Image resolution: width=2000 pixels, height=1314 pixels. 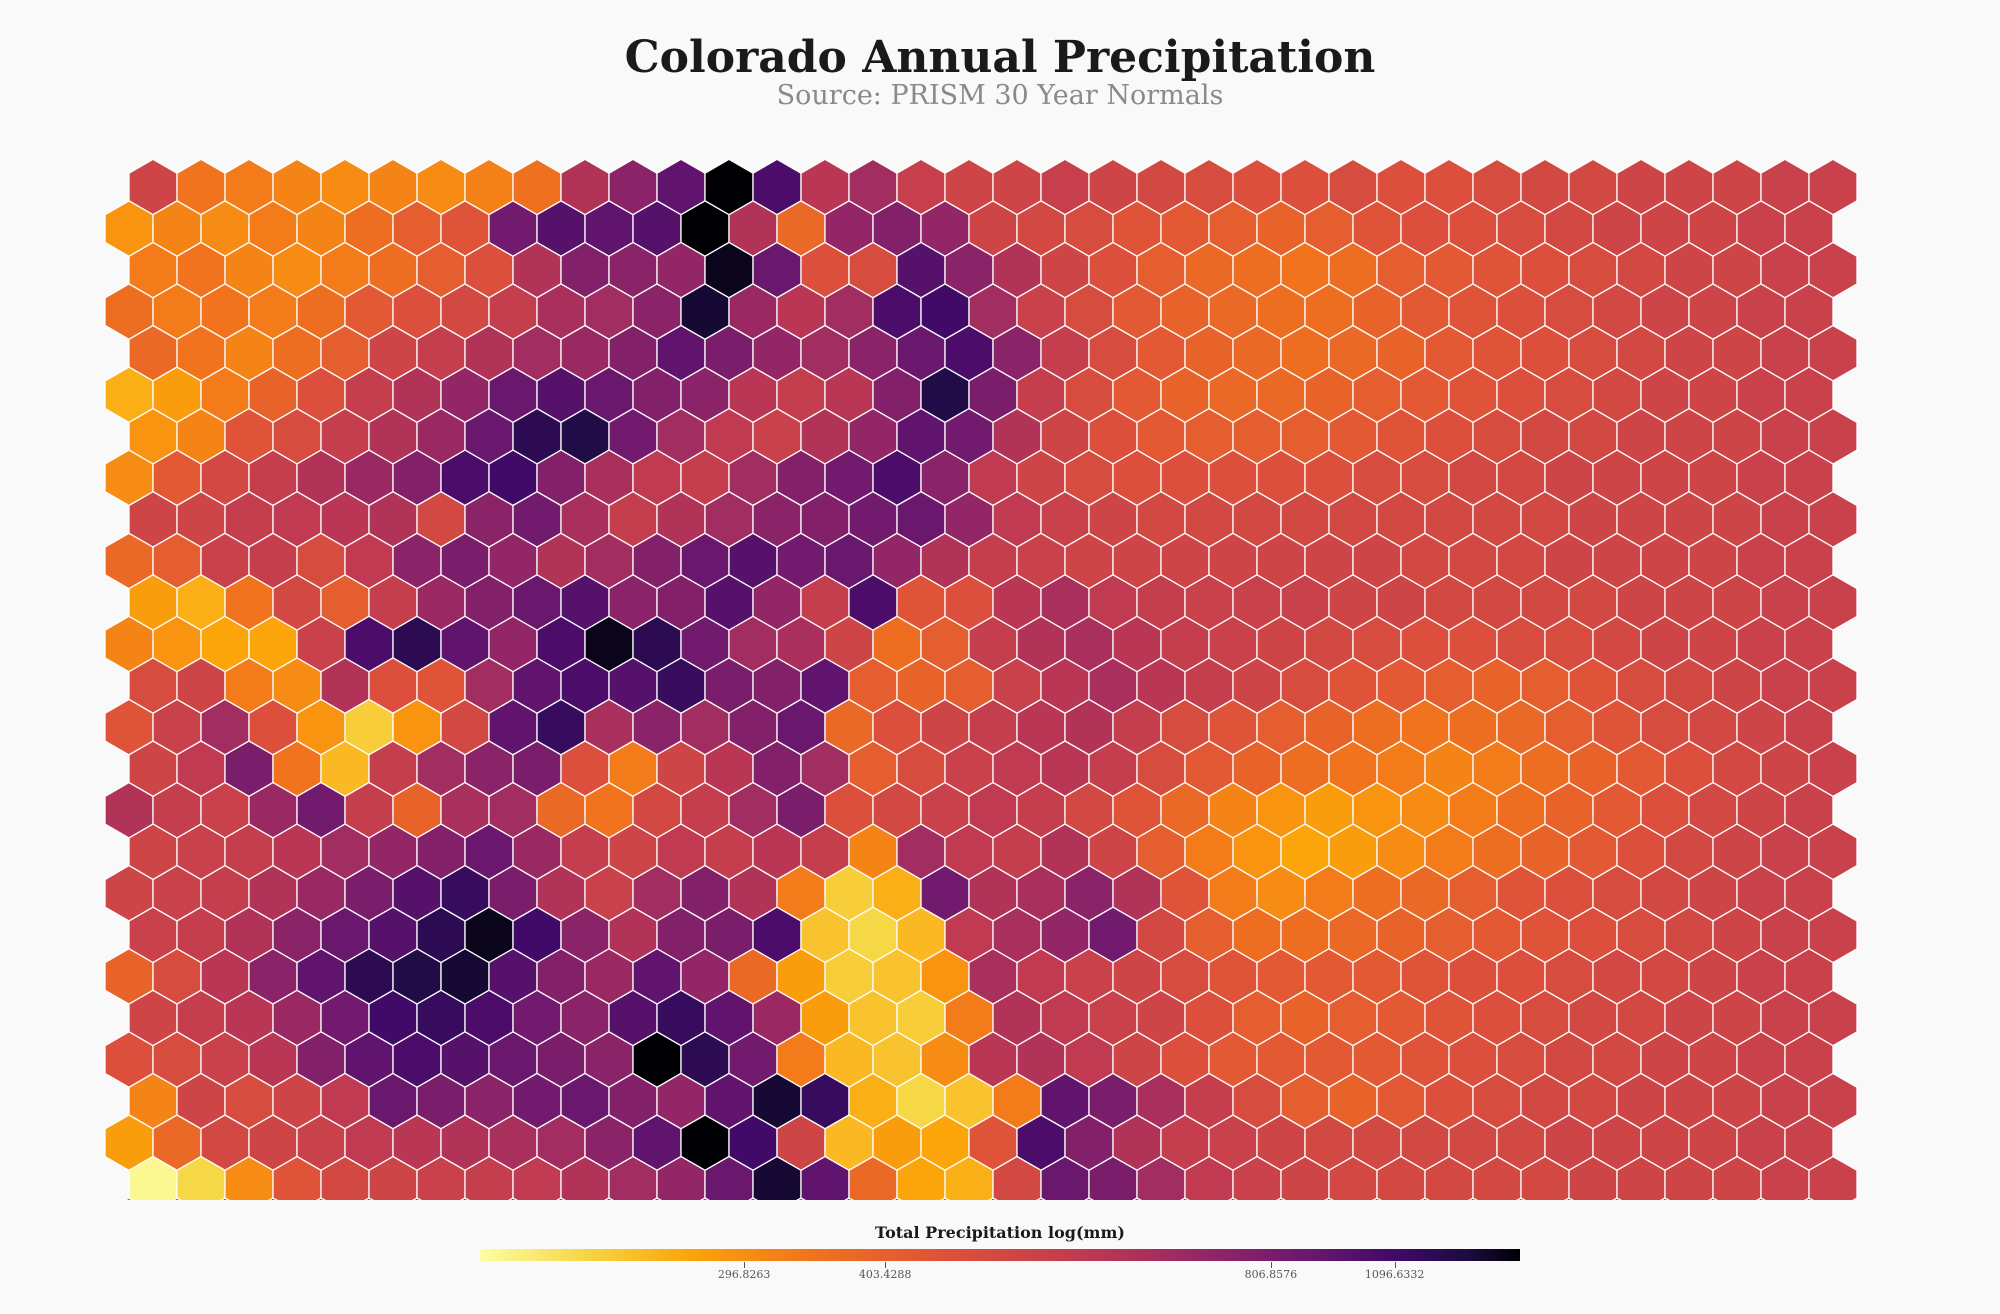 I want to click on legend-tick-label: 403.4288, so click(x=885, y=1274).